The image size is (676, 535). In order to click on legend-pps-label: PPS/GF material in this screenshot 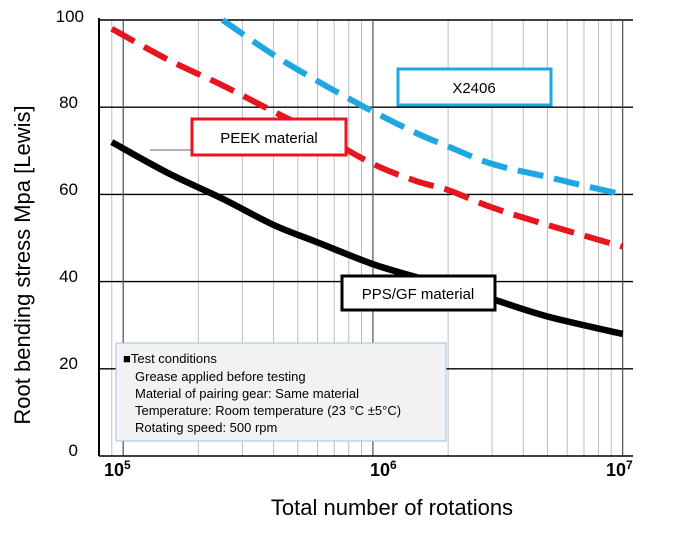, I will do `click(418, 294)`.